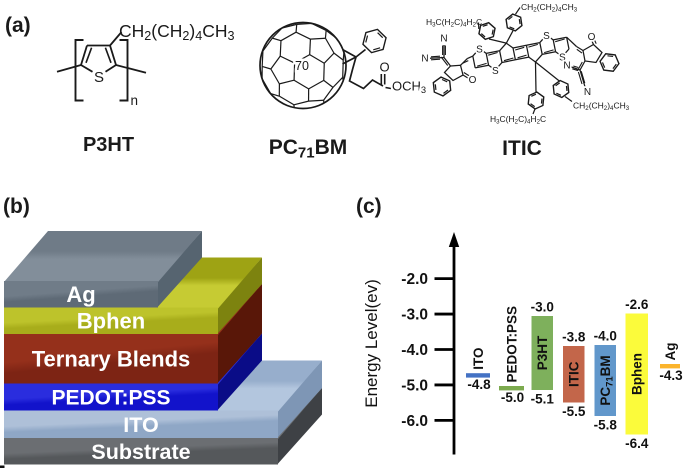 Image resolution: width=685 pixels, height=468 pixels. What do you see at coordinates (299, 426) in the screenshot?
I see `layer-side-face` at bounding box center [299, 426].